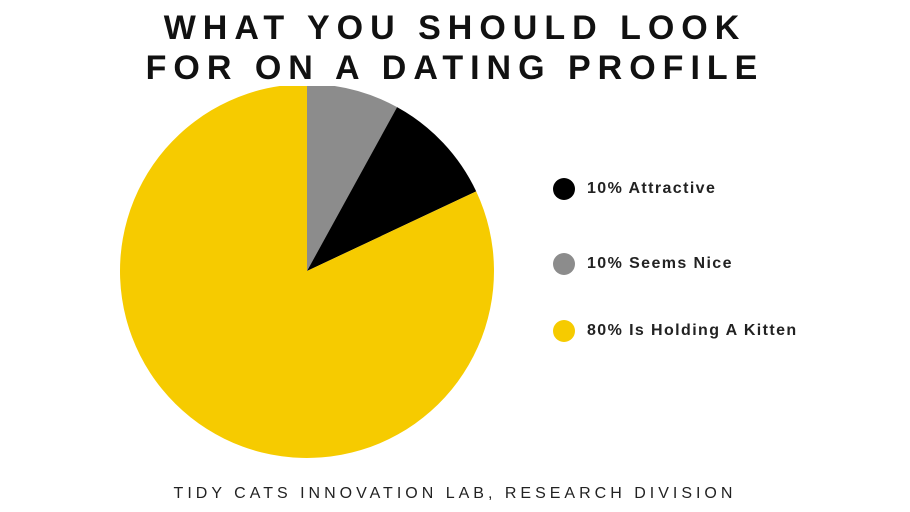  Describe the element at coordinates (692, 330) in the screenshot. I see `legend-label-holding-kitten: 80% Is Holding A Kitten` at that location.